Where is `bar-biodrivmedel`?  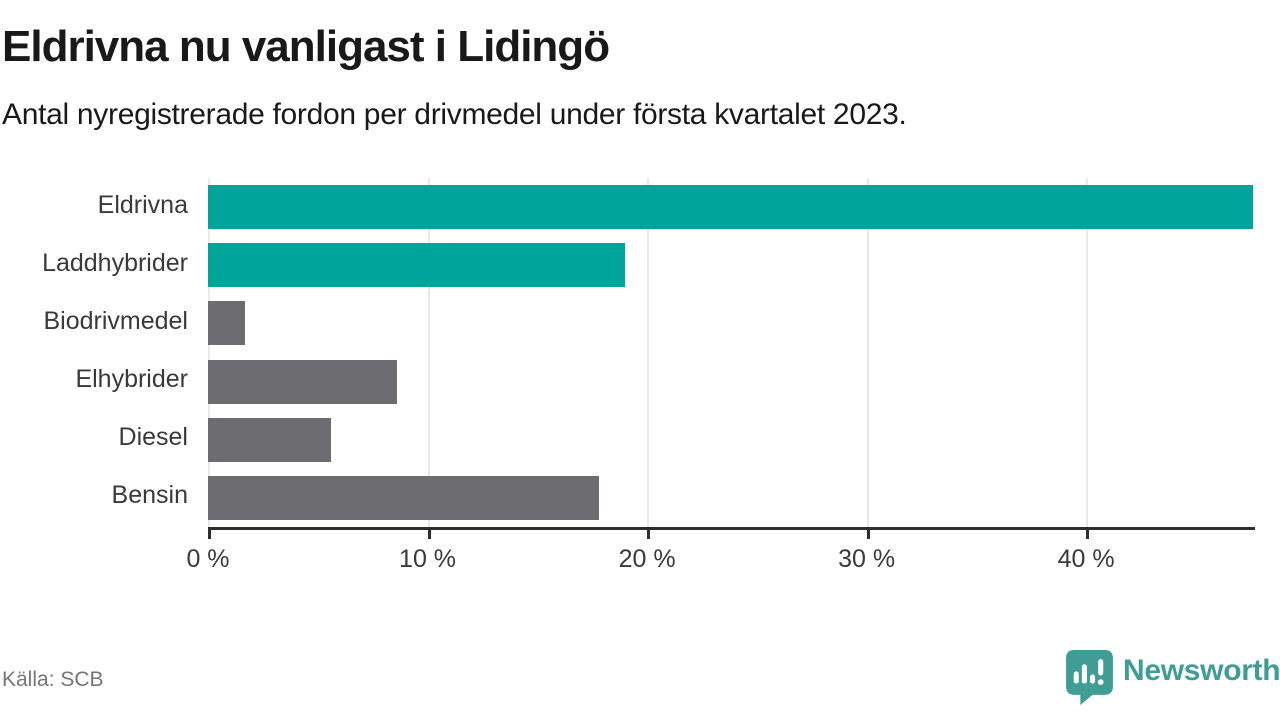 bar-biodrivmedel is located at coordinates (227, 323).